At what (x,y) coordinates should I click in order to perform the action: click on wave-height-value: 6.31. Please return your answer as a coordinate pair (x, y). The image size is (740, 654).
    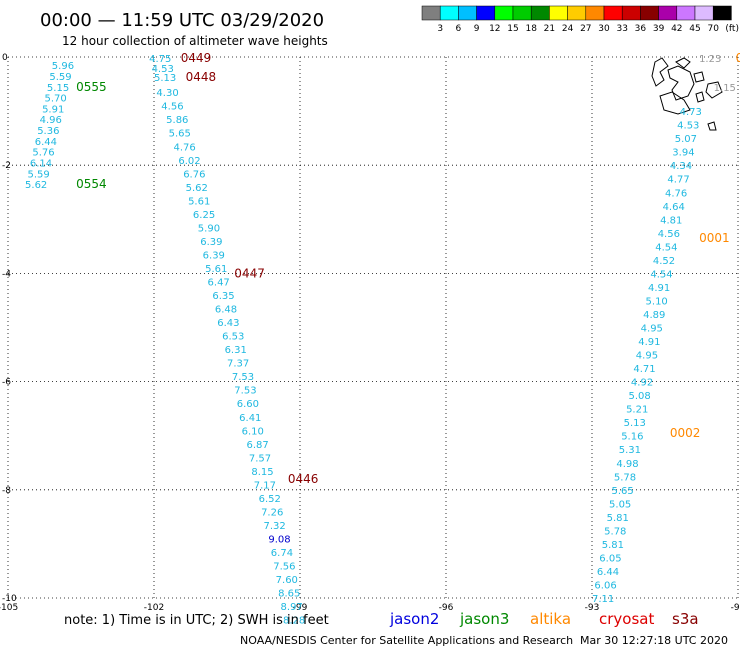
    Looking at the image, I should click on (236, 350).